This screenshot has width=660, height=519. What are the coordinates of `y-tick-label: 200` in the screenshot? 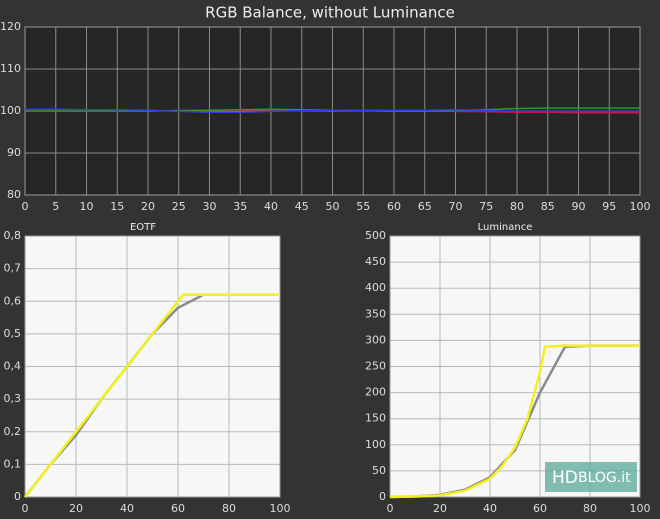 It's located at (375, 392).